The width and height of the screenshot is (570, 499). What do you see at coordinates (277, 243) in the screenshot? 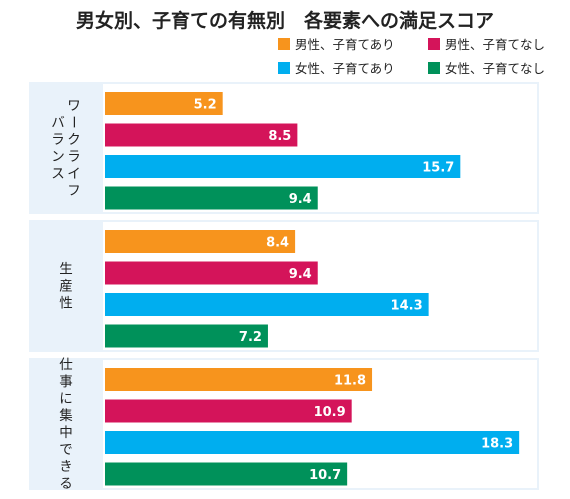
I see `bar-value-label: 8.4` at bounding box center [277, 243].